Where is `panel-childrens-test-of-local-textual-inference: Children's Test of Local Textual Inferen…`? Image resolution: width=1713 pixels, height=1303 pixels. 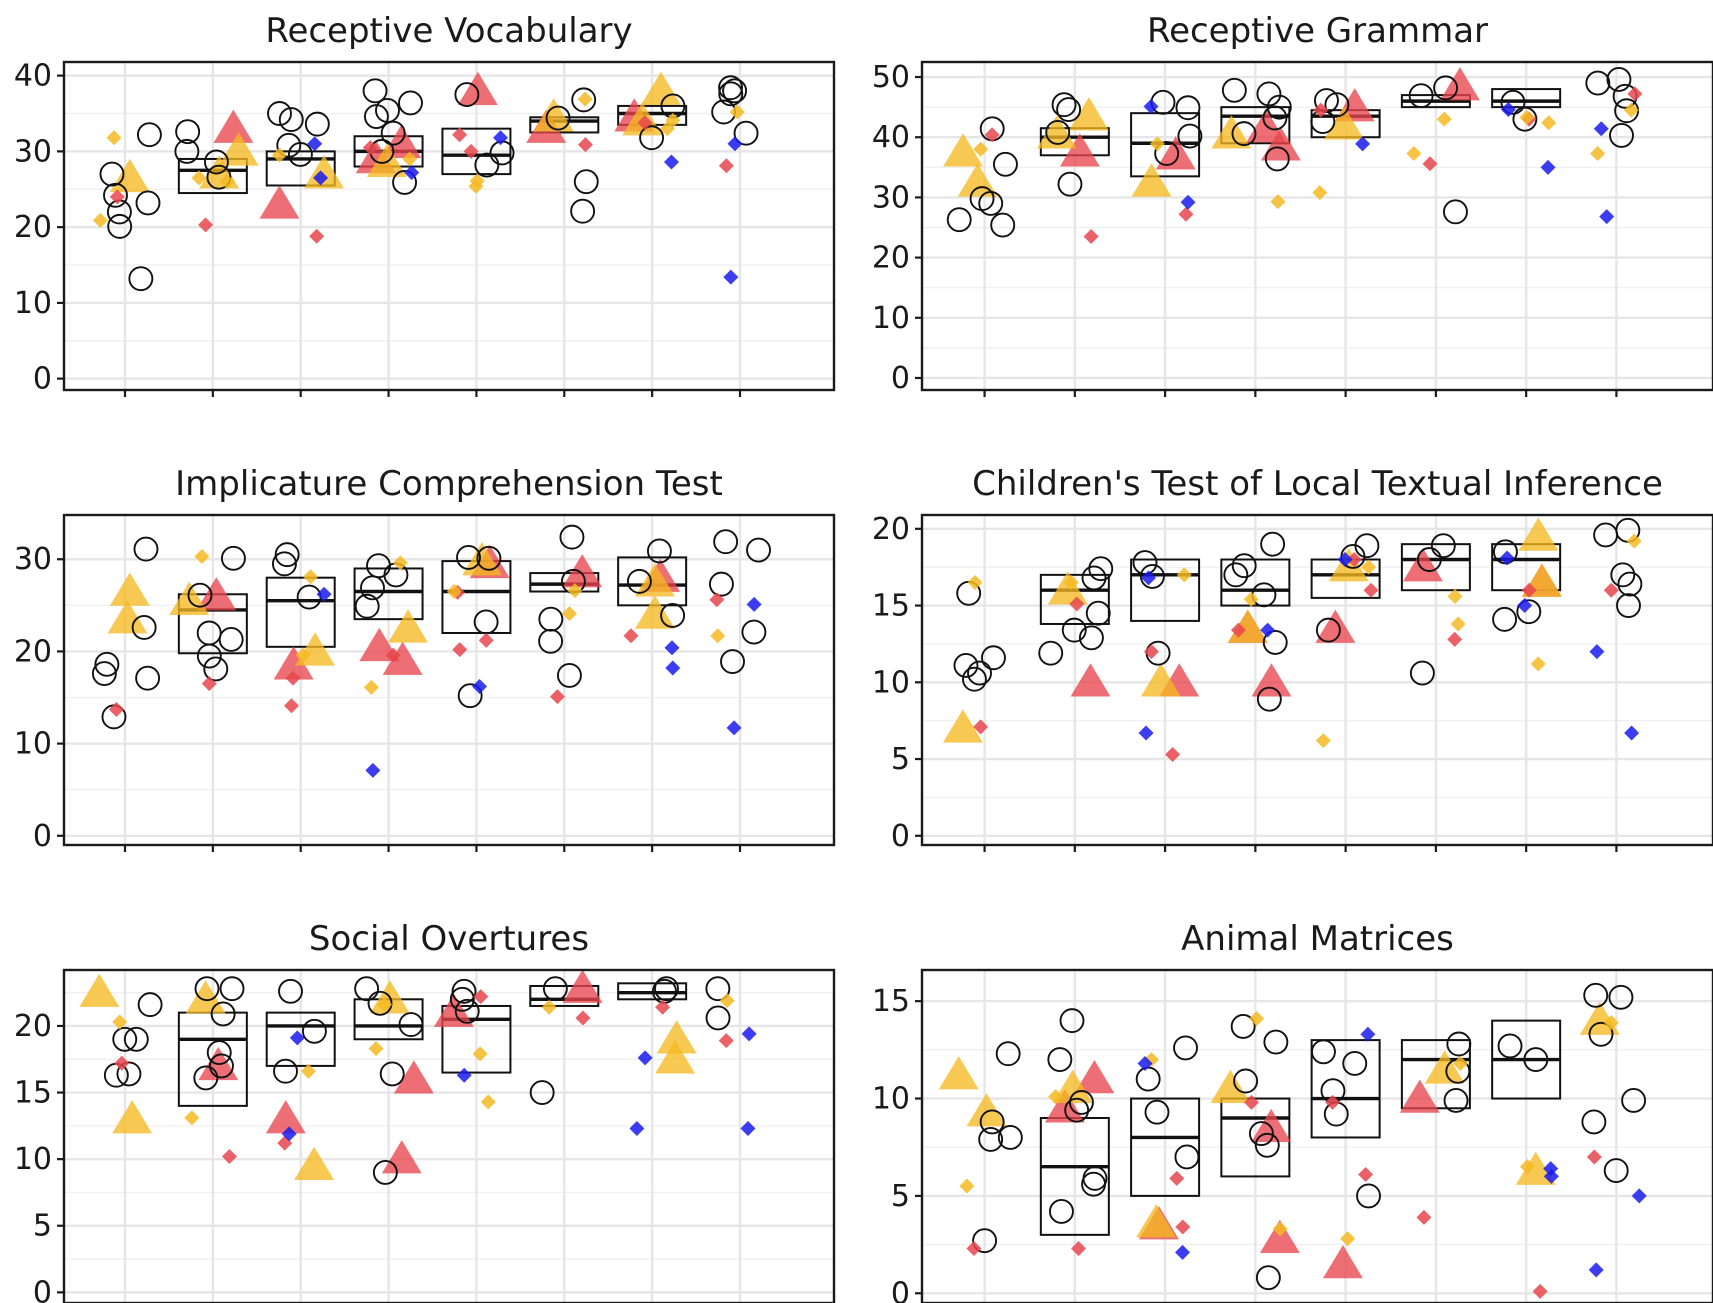
panel-childrens-test-of-local-textual-inference: Children's Test of Local Textual Inferen… is located at coordinates (1292, 659).